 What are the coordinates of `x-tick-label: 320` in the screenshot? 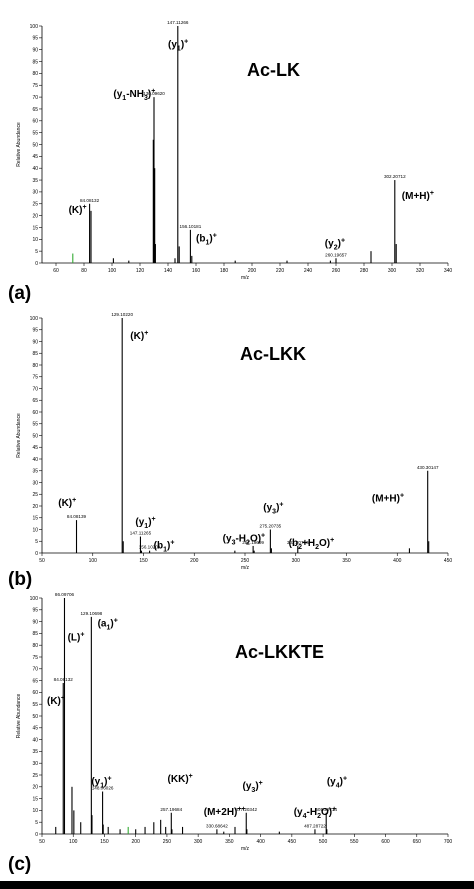 It's located at (420, 271).